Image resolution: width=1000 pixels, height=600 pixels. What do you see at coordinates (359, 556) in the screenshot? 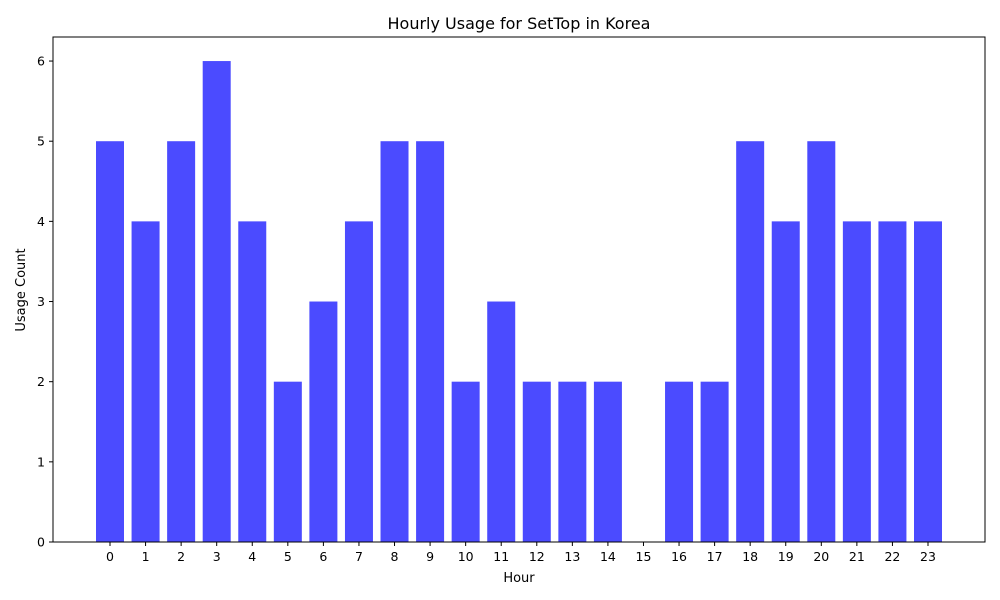
I see `x-tick-label: 7` at bounding box center [359, 556].